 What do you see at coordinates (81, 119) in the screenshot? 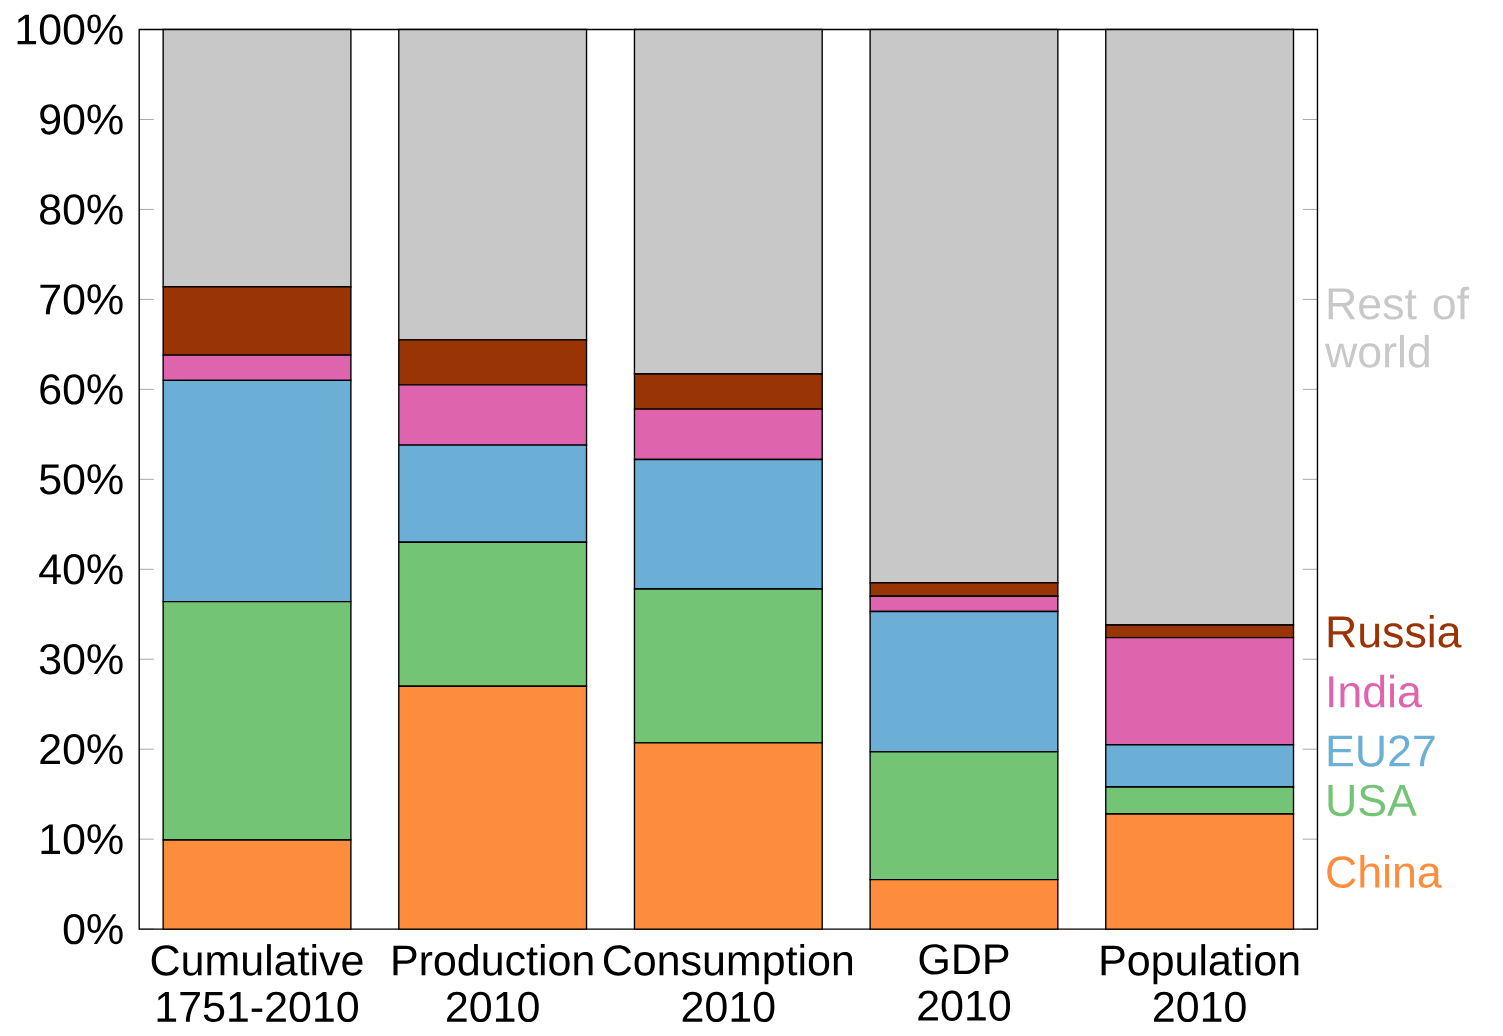
I see `y-tick-label: 90%` at bounding box center [81, 119].